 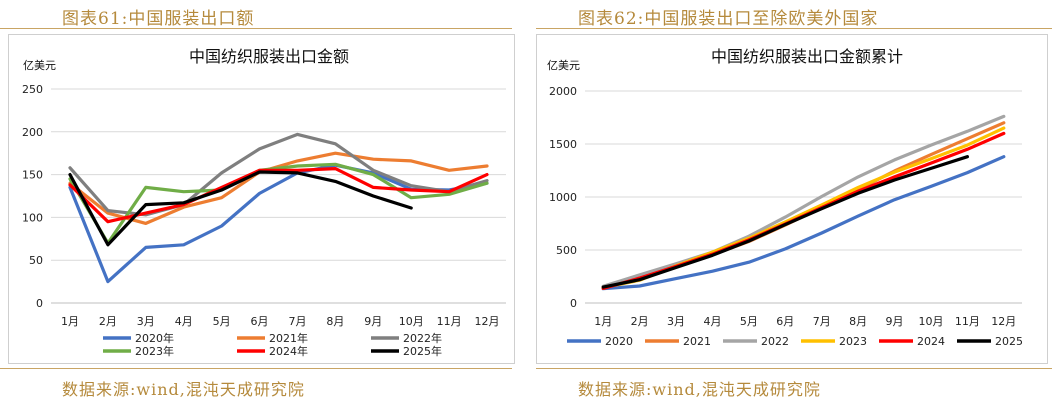 What do you see at coordinates (32, 132) in the screenshot?
I see `y-tick-label: 200` at bounding box center [32, 132].